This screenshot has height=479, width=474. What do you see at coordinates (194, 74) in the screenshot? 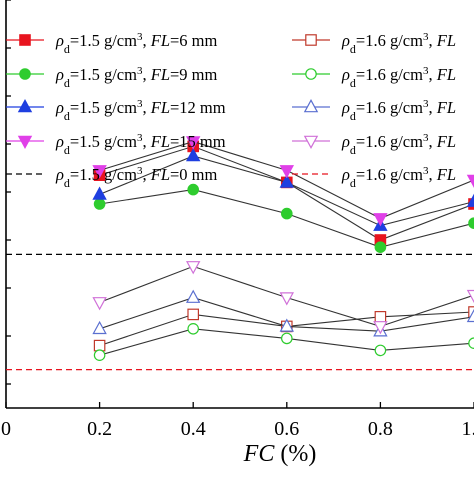
I see `legend-fl-value: =9 mm` at bounding box center [194, 74].